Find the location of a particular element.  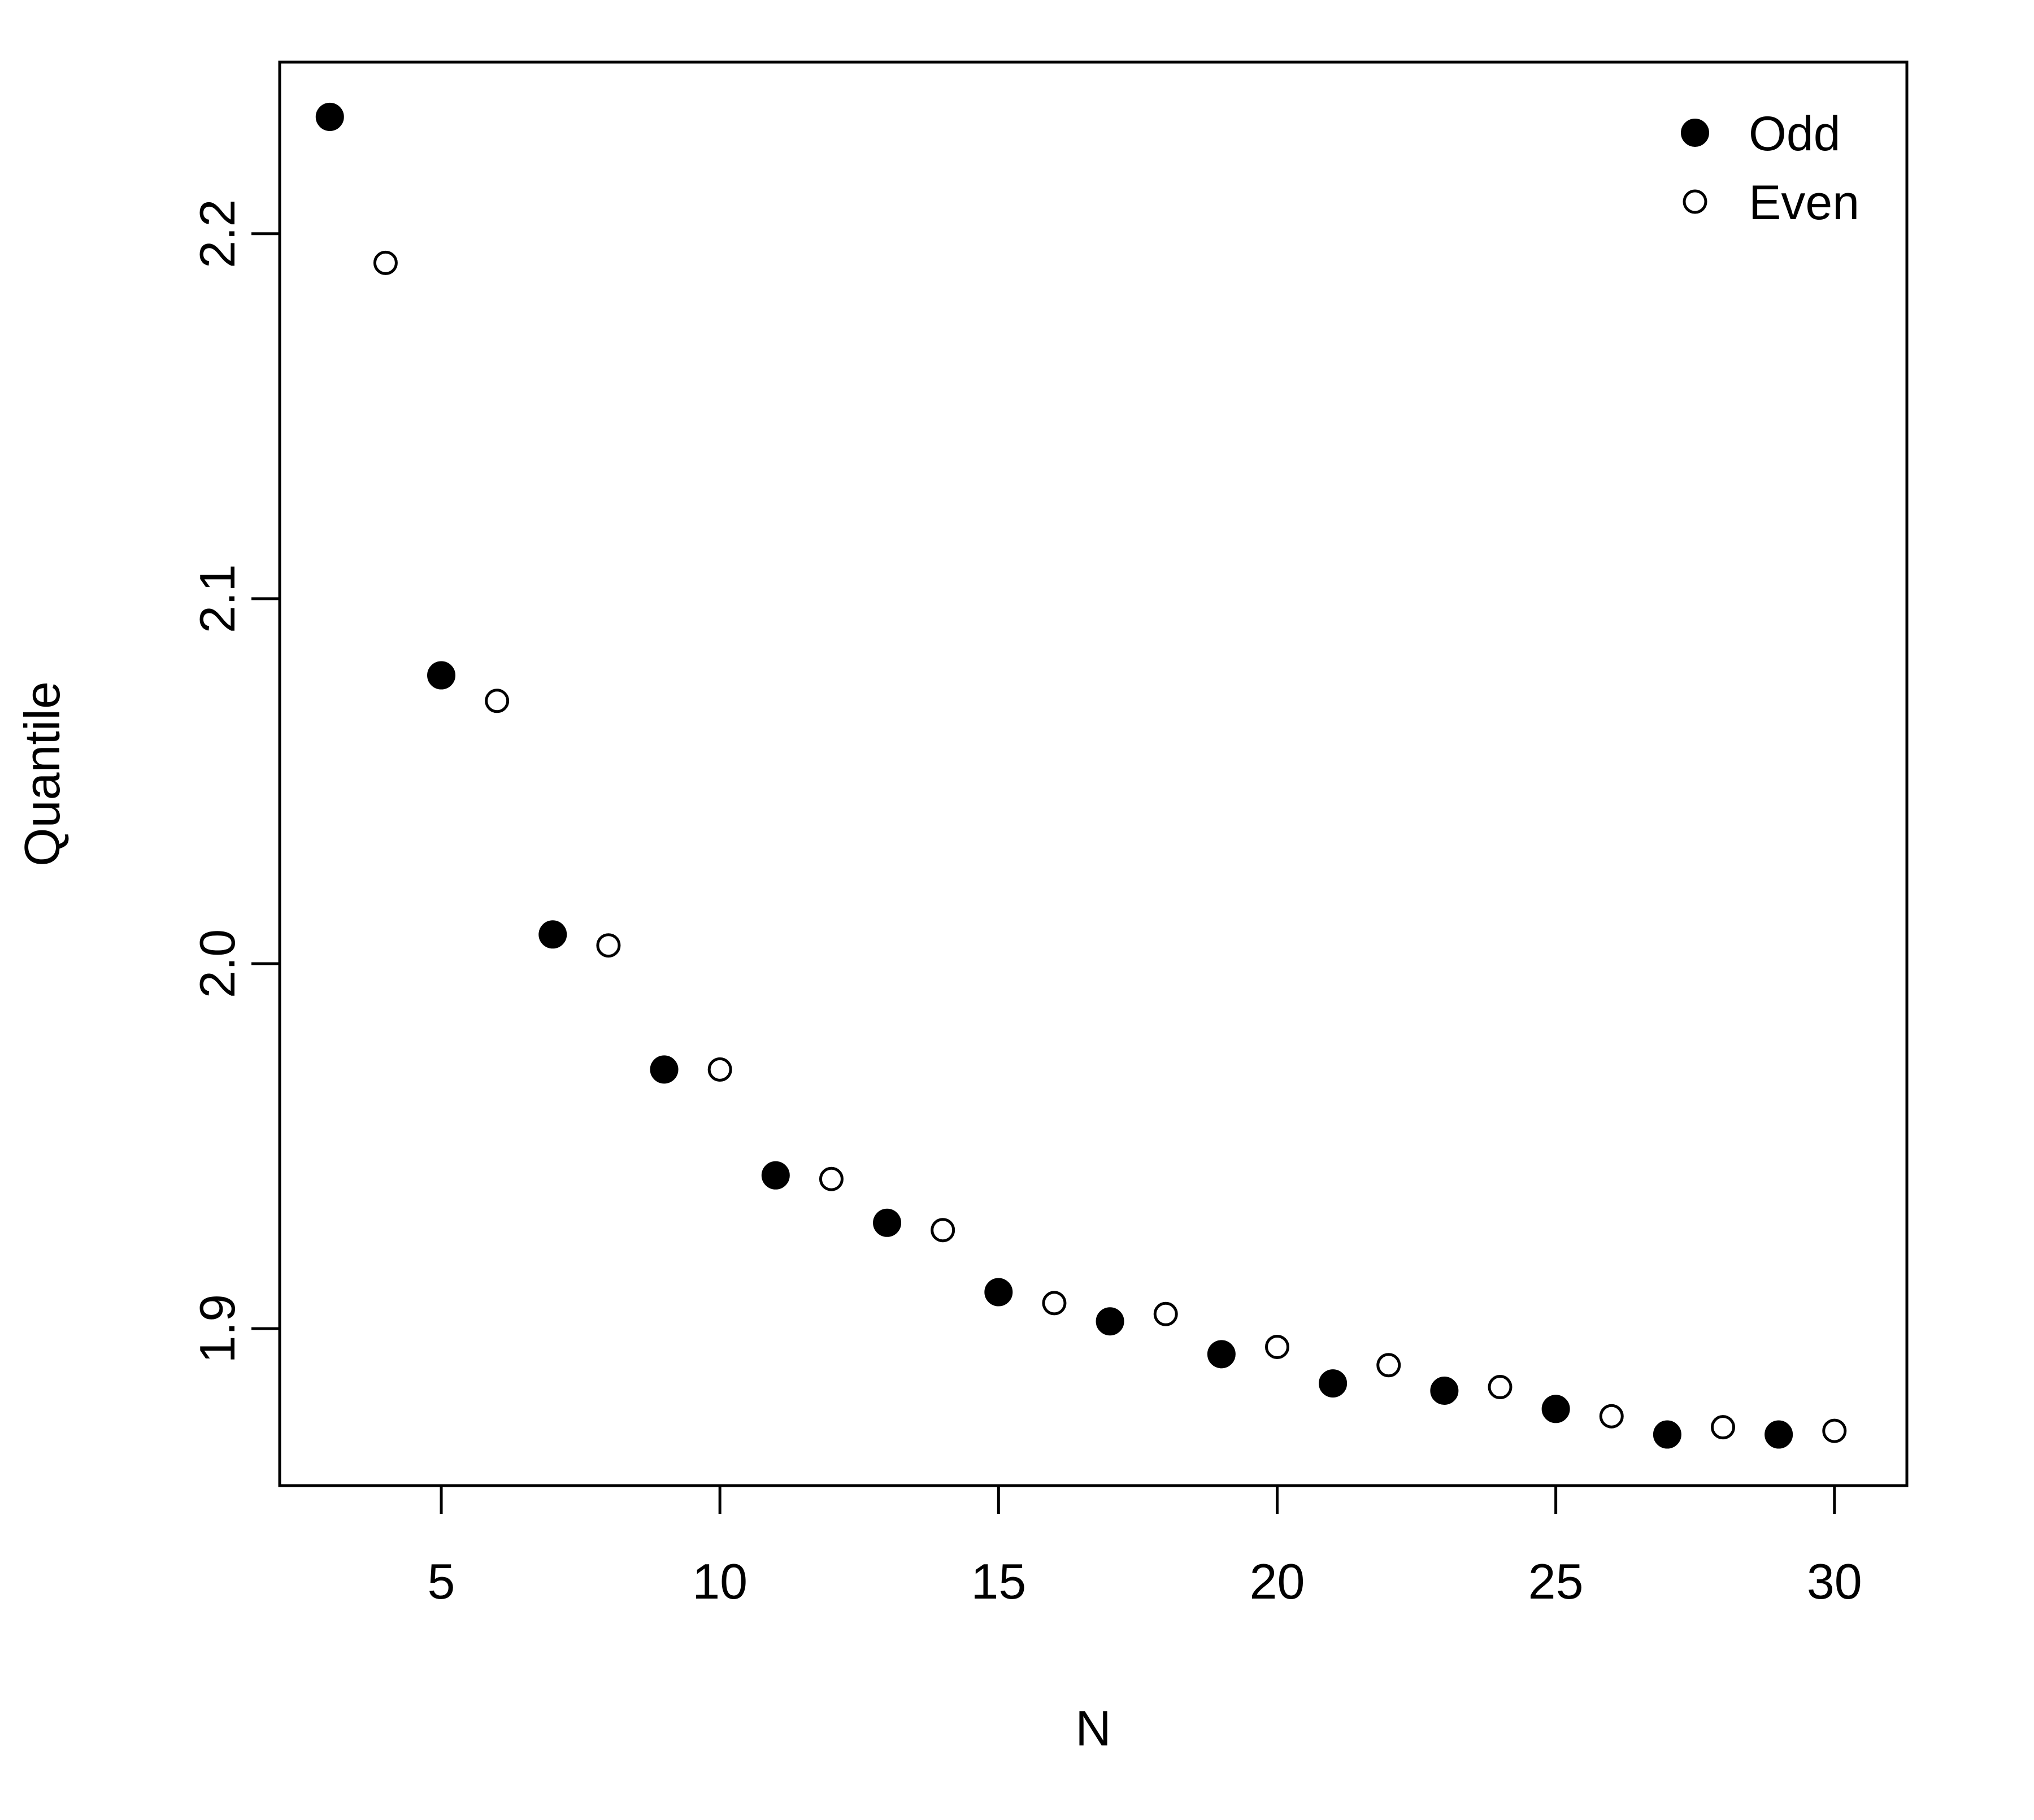

point-odd-n27 is located at coordinates (1667, 1434).